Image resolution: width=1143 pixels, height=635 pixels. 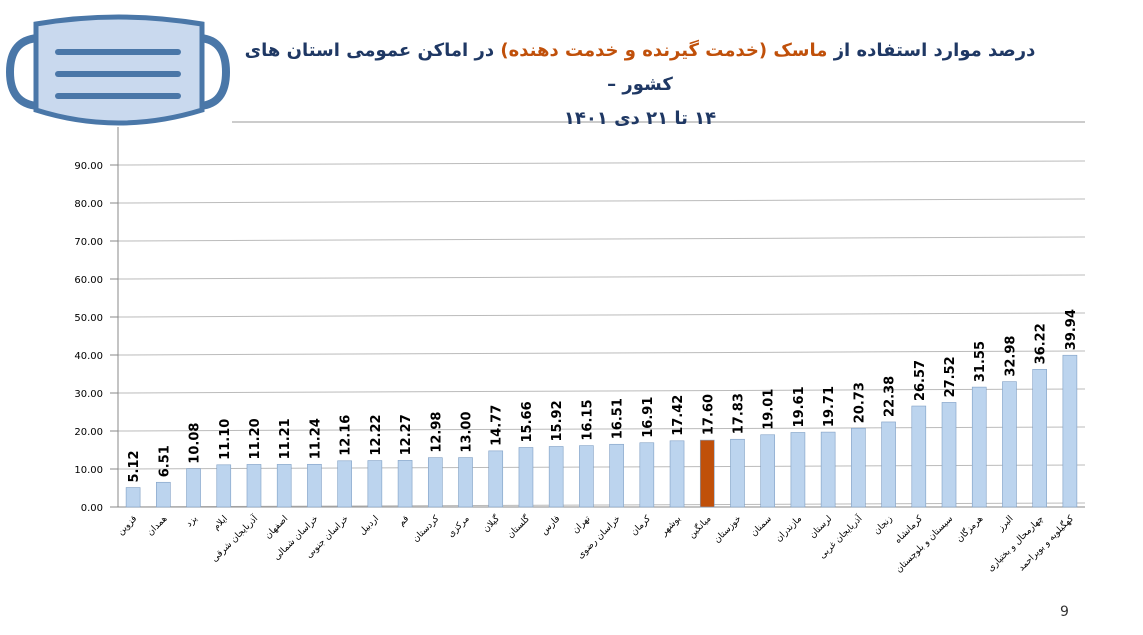 What do you see at coordinates (738, 413) in the screenshot?
I see `value-label: 17.83` at bounding box center [738, 413].